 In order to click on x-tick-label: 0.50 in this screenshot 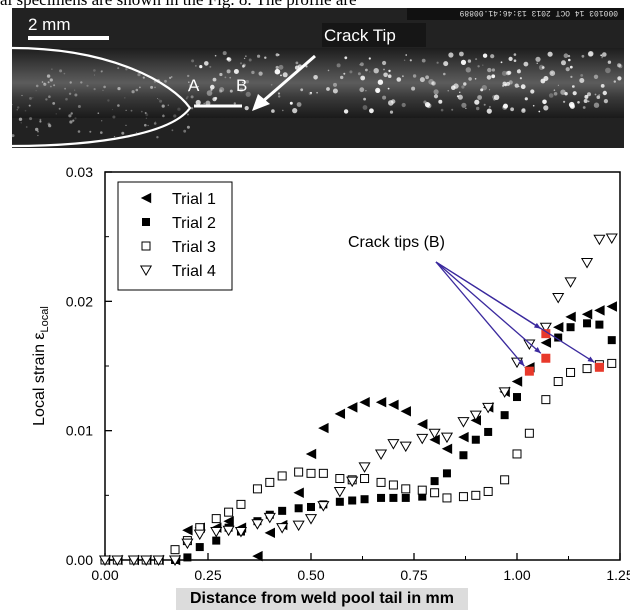, I will do `click(310, 575)`.